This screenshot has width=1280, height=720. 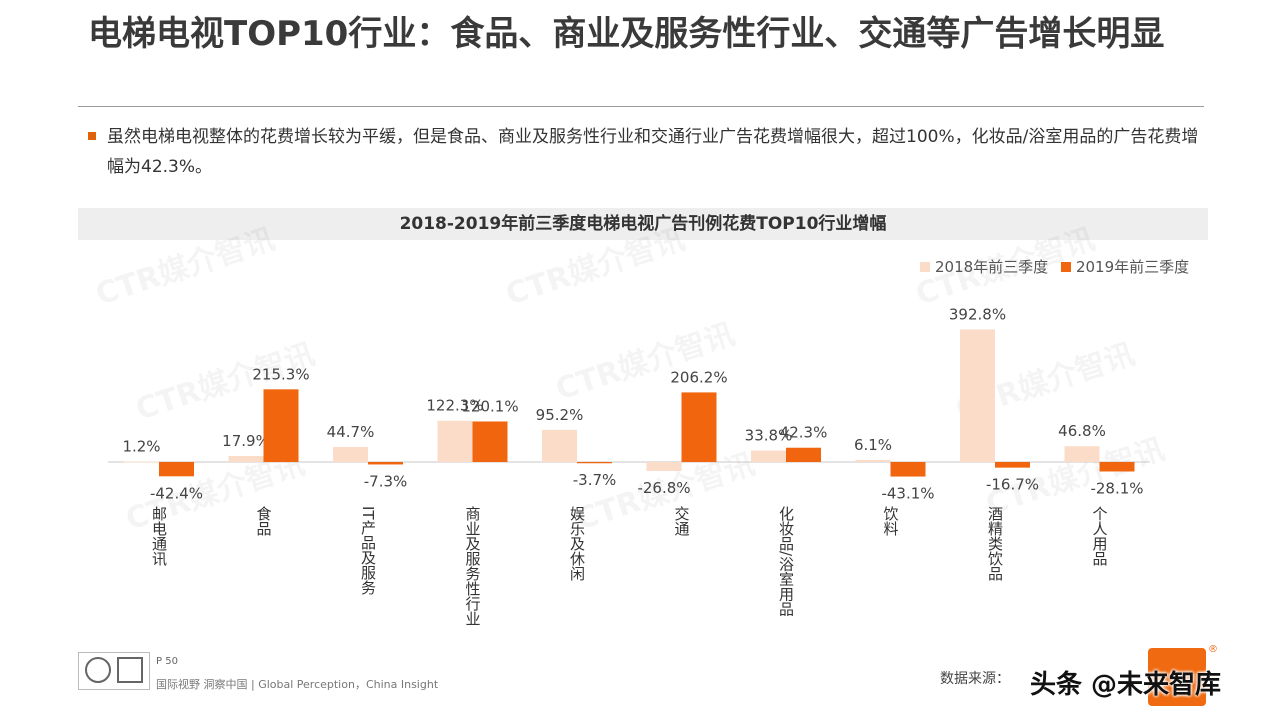 I want to click on category-label-6: 化妆品/浴室用品, so click(x=786, y=561).